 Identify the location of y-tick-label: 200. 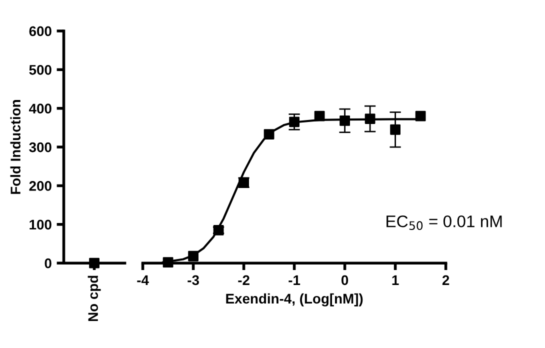
(40, 186).